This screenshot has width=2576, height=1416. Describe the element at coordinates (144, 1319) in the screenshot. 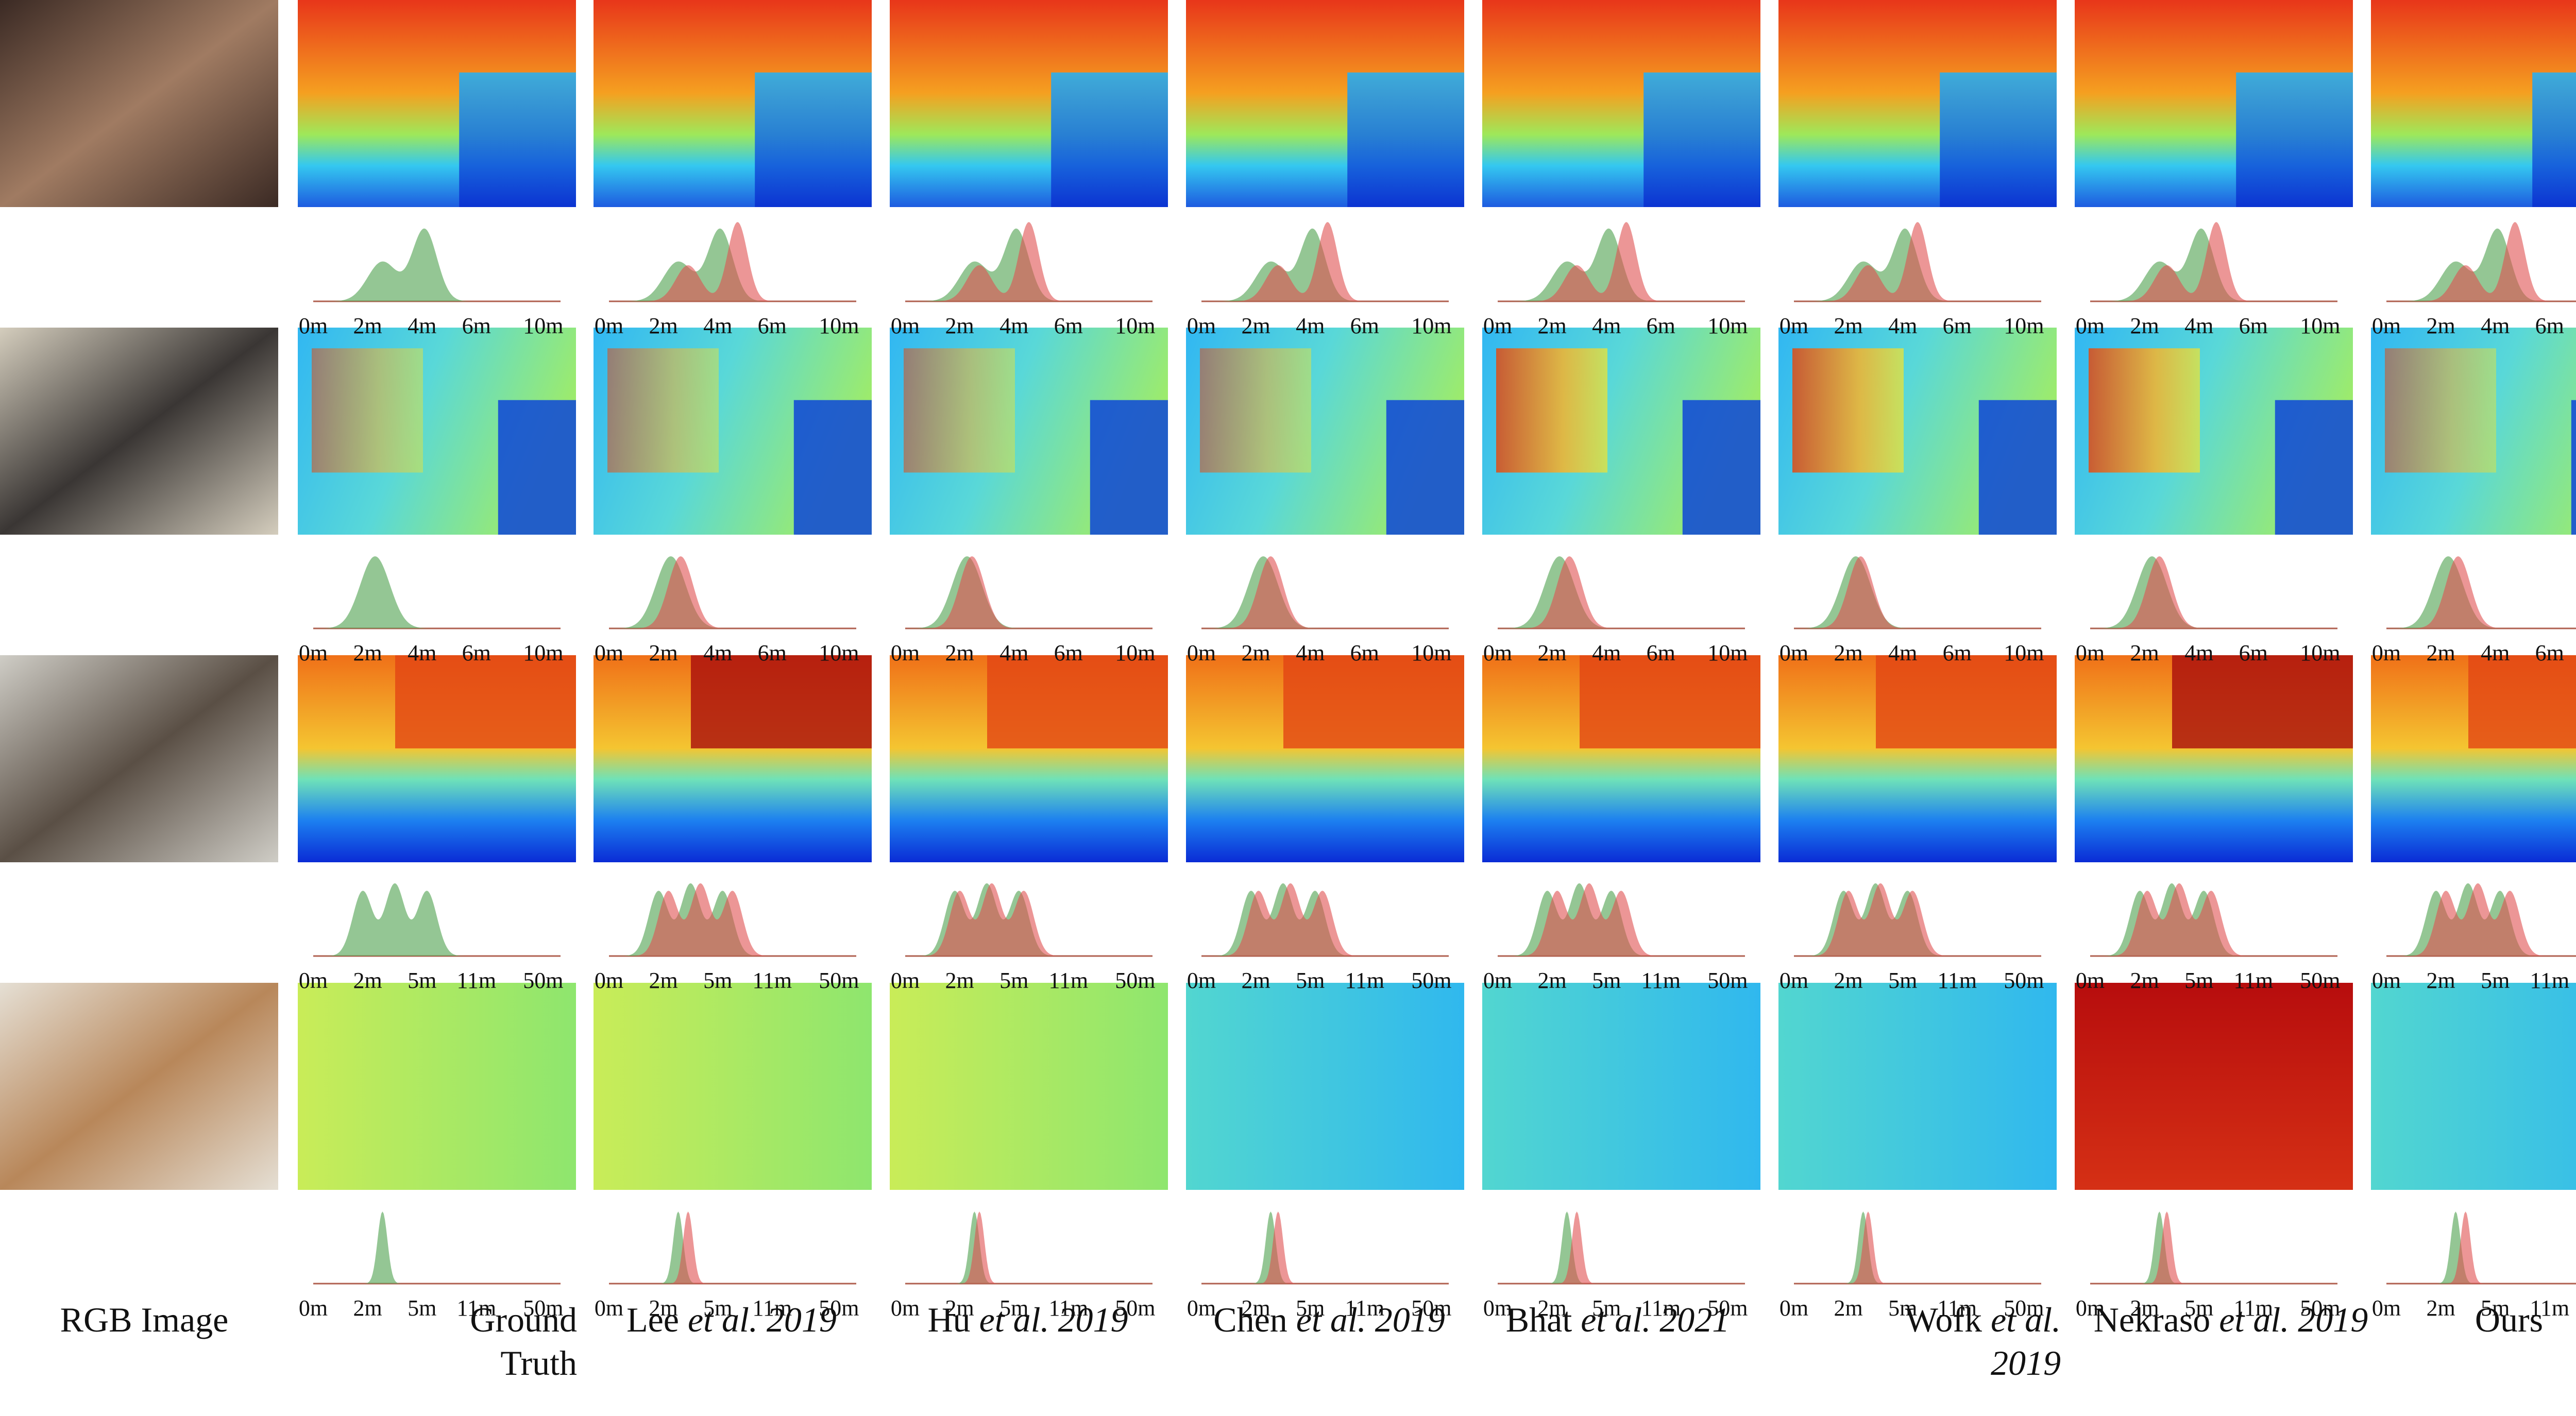

I see `label-rgb: RGB Image` at that location.